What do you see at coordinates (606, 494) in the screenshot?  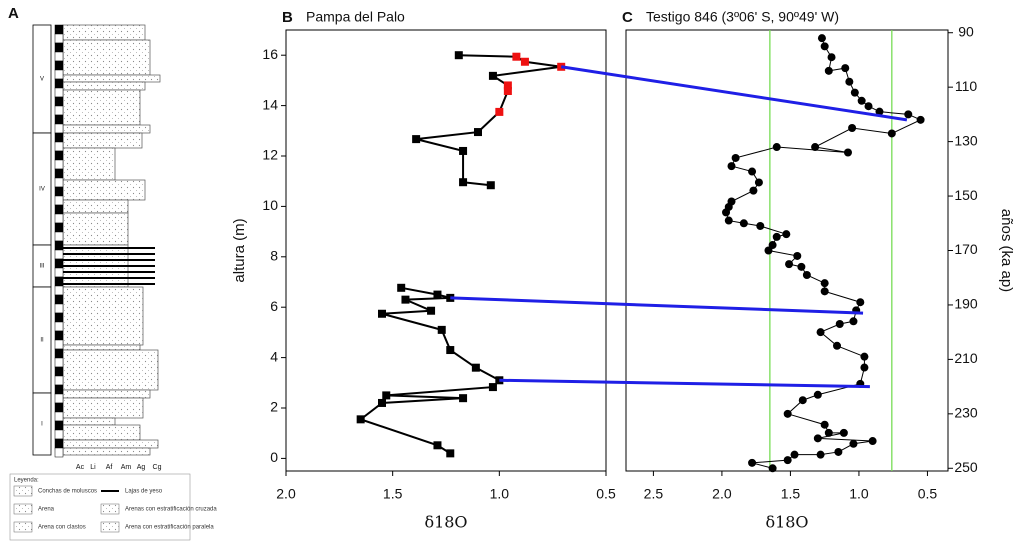 I see `x-tick-label: 0.5` at bounding box center [606, 494].